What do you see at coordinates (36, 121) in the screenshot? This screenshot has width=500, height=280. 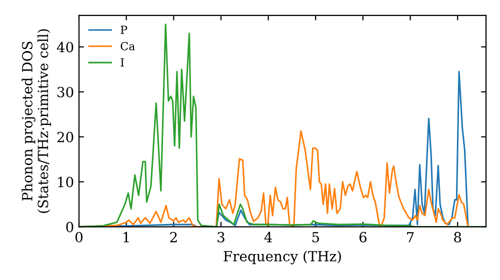 I see `y-axis-title: Phonon projected DOS (States/THz·primitive cell)` at bounding box center [36, 121].